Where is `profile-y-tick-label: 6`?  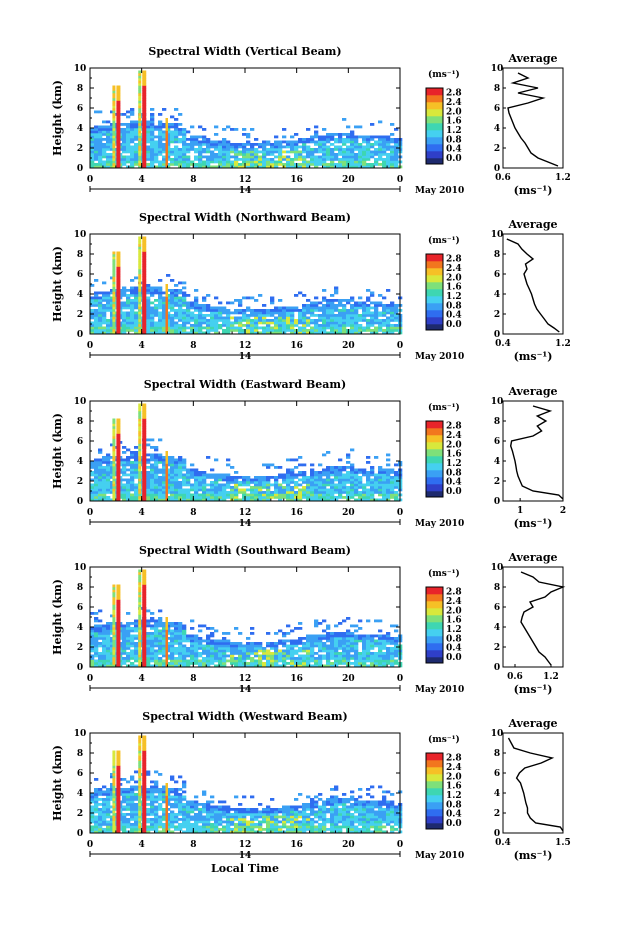
profile-y-tick-label: 6 is located at coordinates (497, 109).